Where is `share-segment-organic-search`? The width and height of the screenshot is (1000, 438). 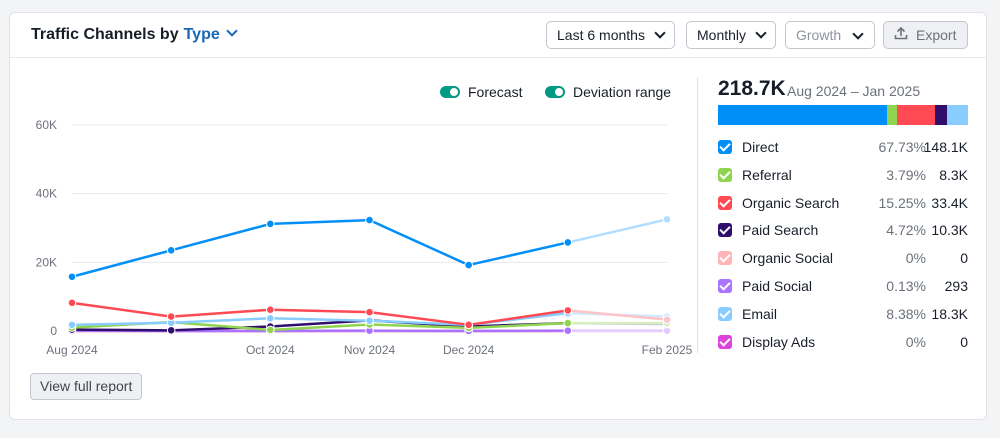
share-segment-organic-search is located at coordinates (915, 115).